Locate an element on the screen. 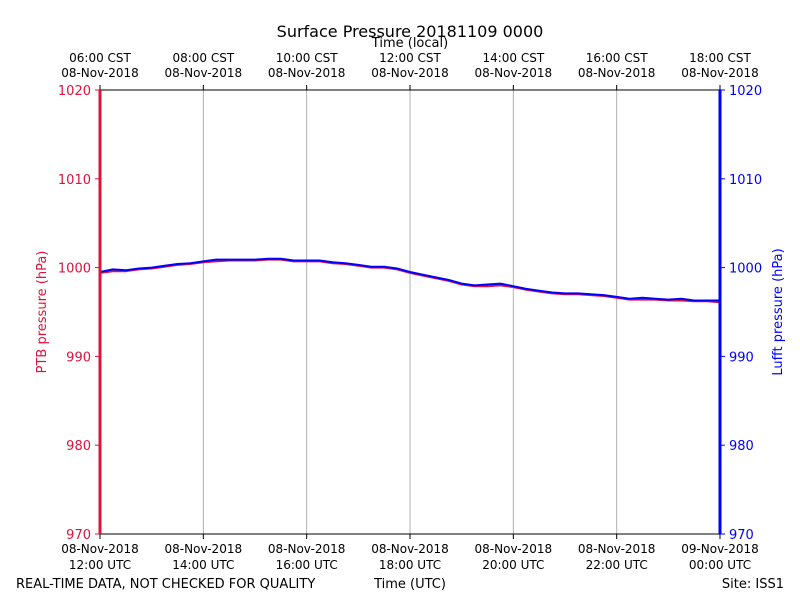 The width and height of the screenshot is (800, 600). y-tick-label-right: 980 is located at coordinates (741, 446).